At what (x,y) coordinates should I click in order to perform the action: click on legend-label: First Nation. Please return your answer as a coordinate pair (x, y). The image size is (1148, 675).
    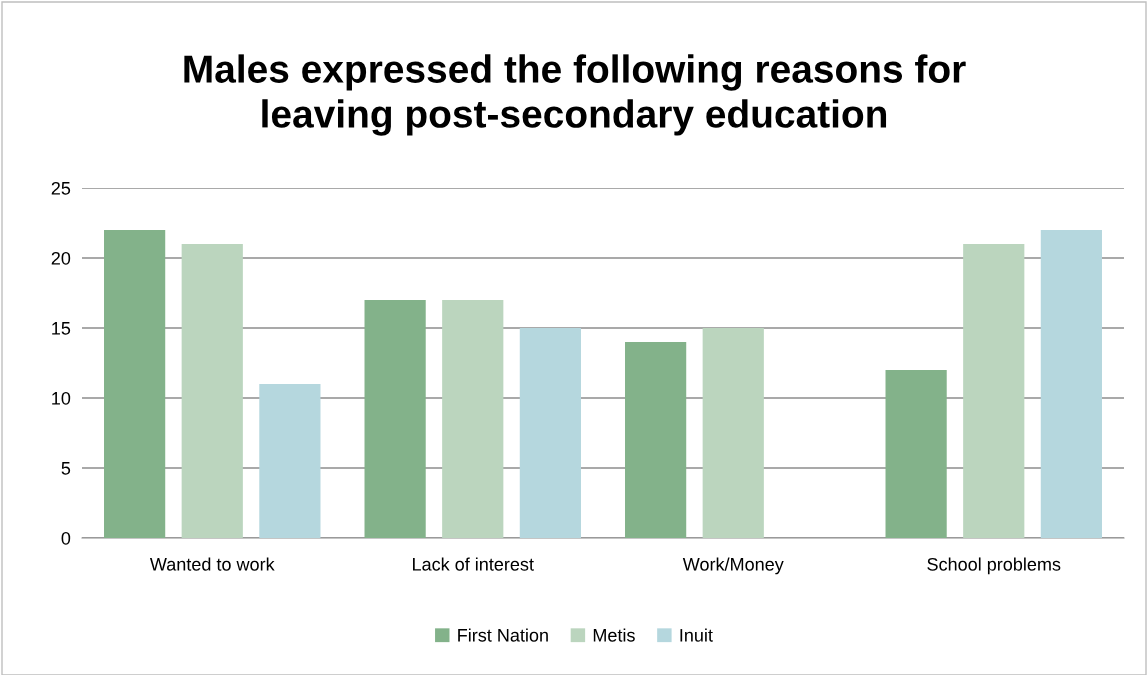
    Looking at the image, I should click on (503, 635).